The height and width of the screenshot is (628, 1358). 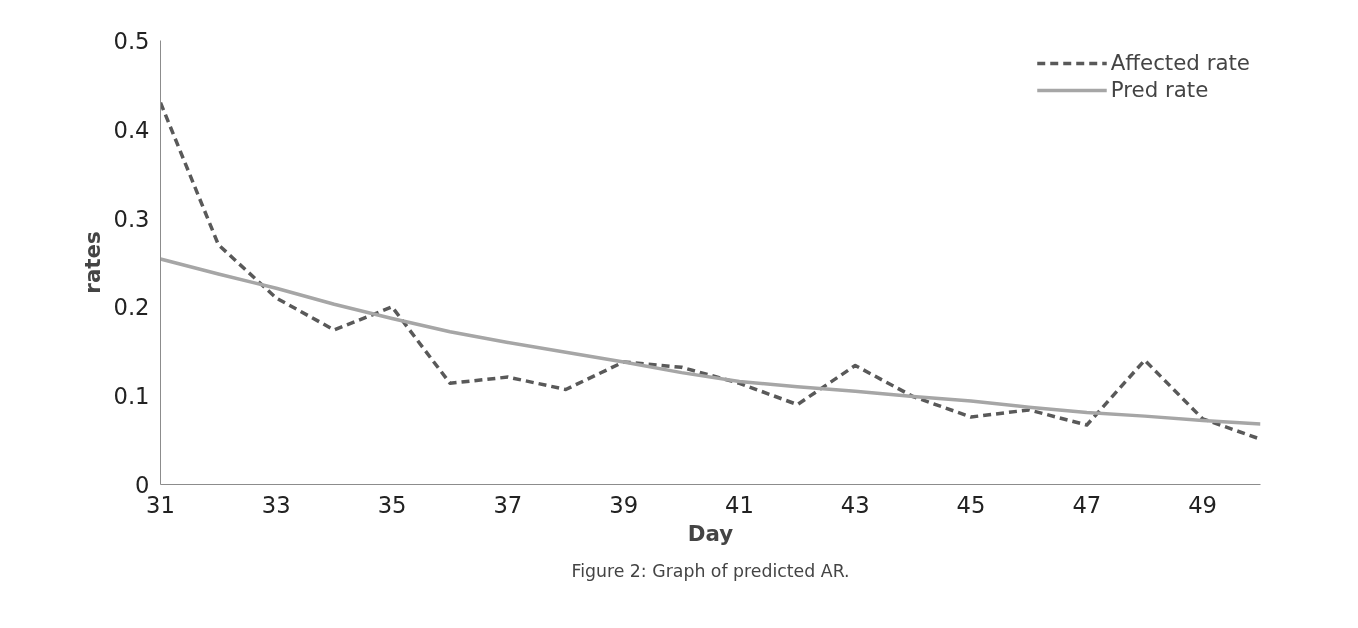 I want to click on x-tick-label: 31, so click(x=160, y=504).